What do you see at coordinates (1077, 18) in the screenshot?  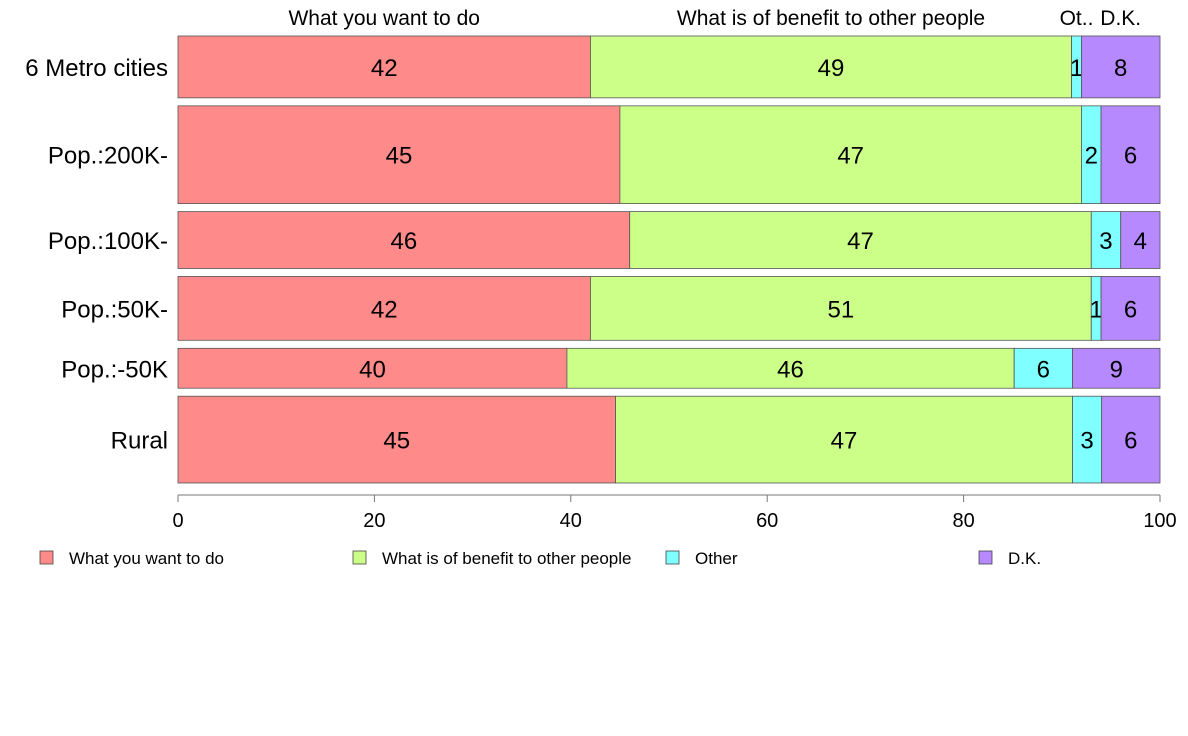 I see `column-header: Ot..` at bounding box center [1077, 18].